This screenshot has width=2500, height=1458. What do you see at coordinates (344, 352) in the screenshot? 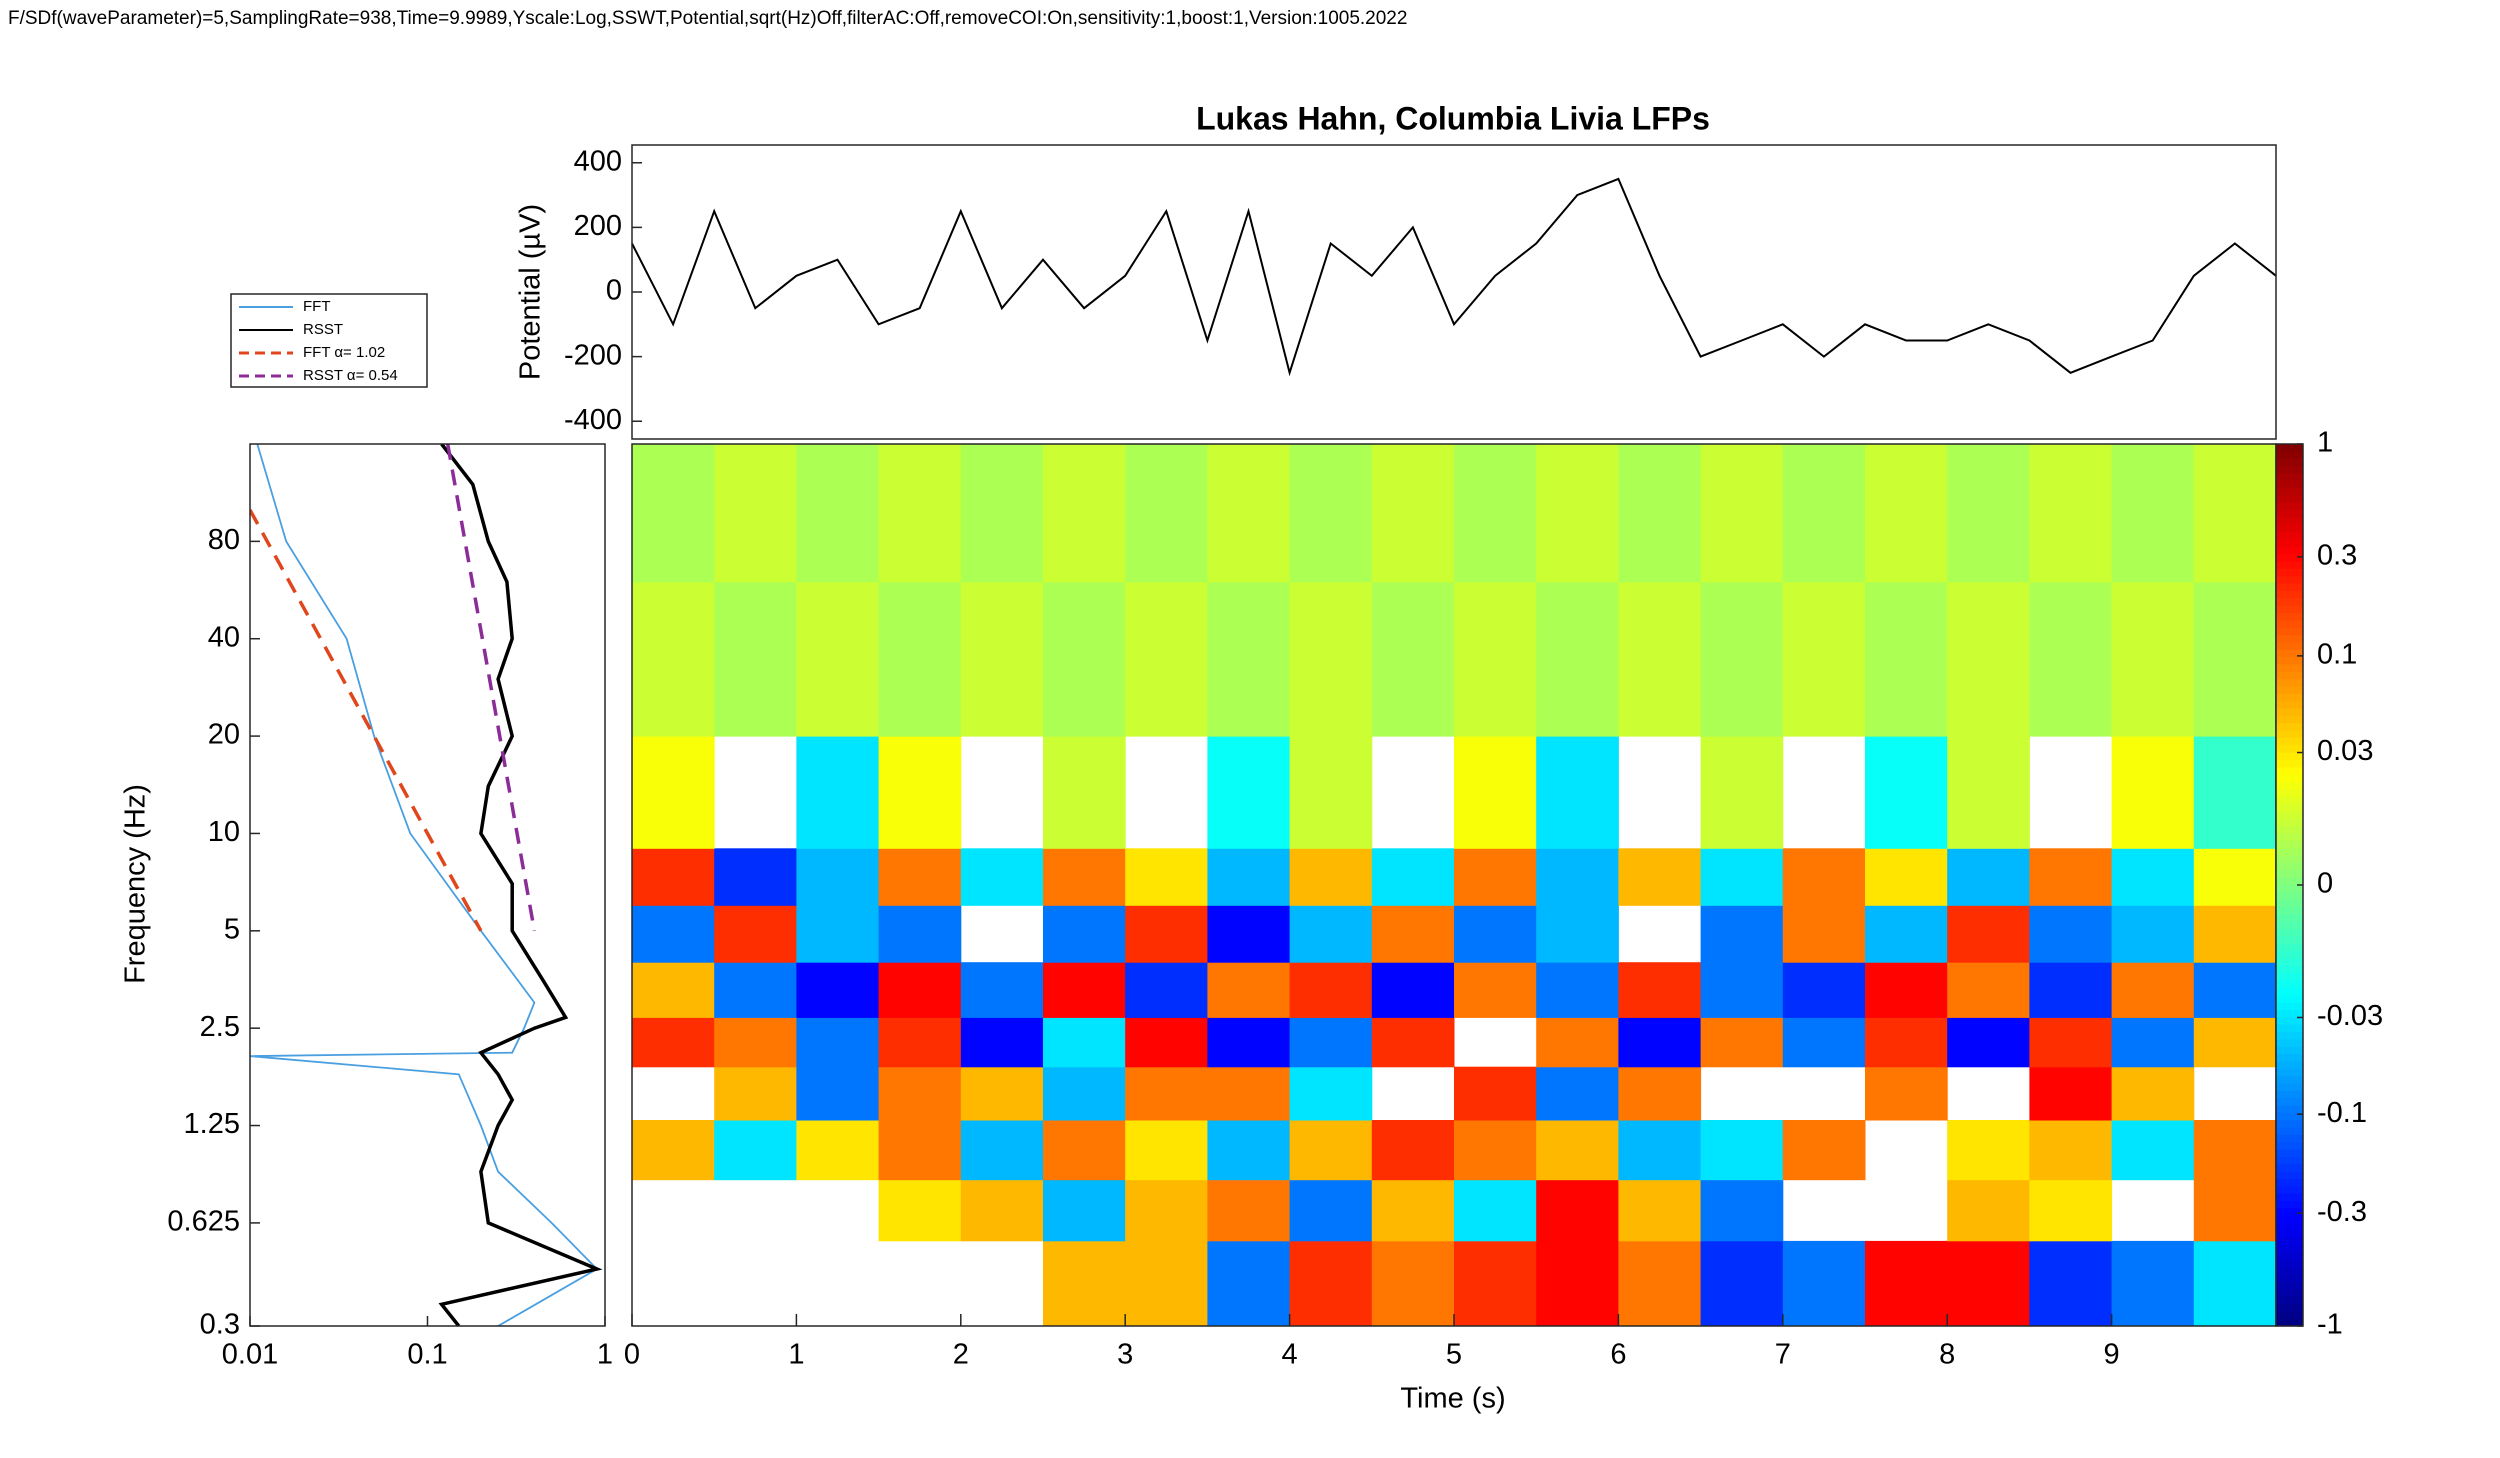
I see `legend-label: FFT α= 1.02` at bounding box center [344, 352].